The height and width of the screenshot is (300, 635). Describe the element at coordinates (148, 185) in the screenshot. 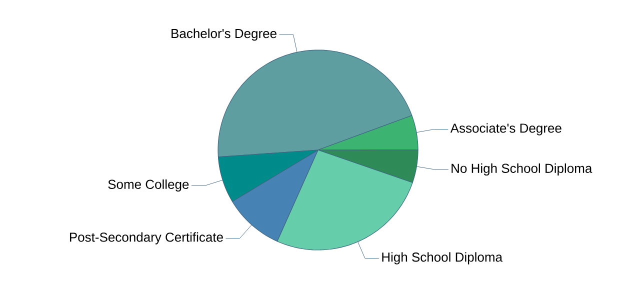

I see `slice-label: Some College` at that location.